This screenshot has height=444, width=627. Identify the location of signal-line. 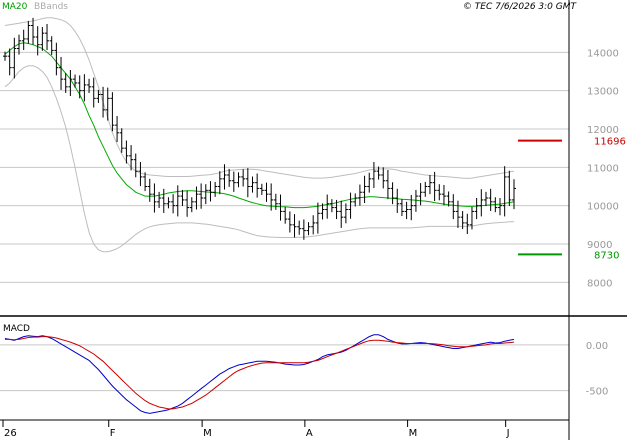
(260, 373).